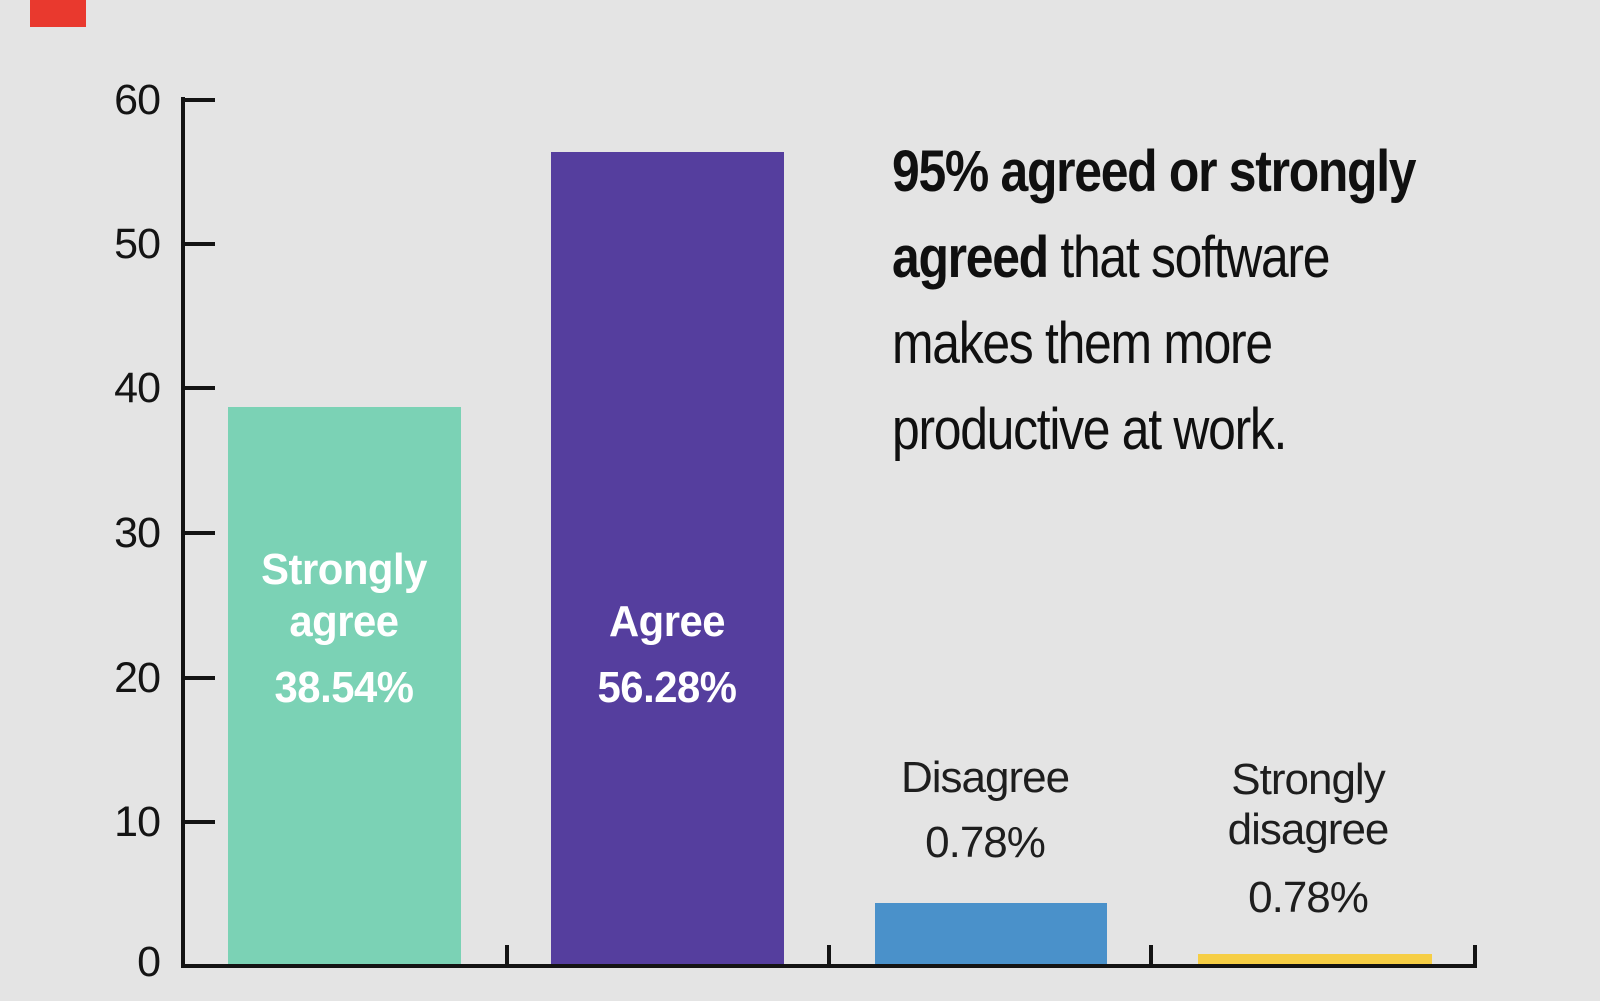 This screenshot has height=1001, width=1600. I want to click on y-tick-label: 40, so click(137, 388).